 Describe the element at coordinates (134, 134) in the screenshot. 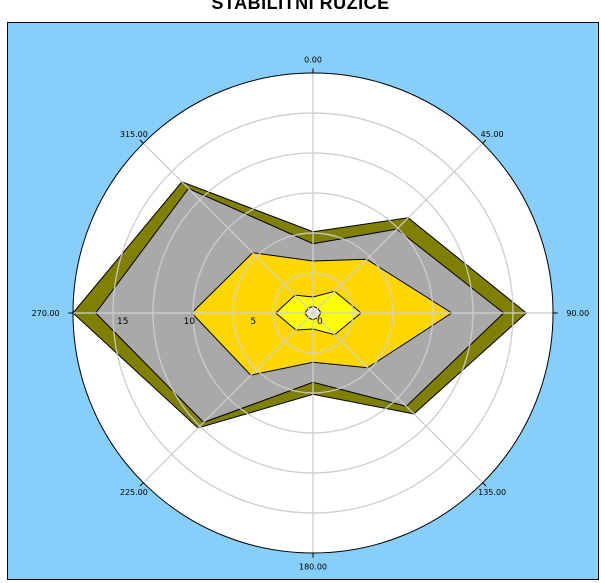

I see `angle-label: 315.00` at that location.